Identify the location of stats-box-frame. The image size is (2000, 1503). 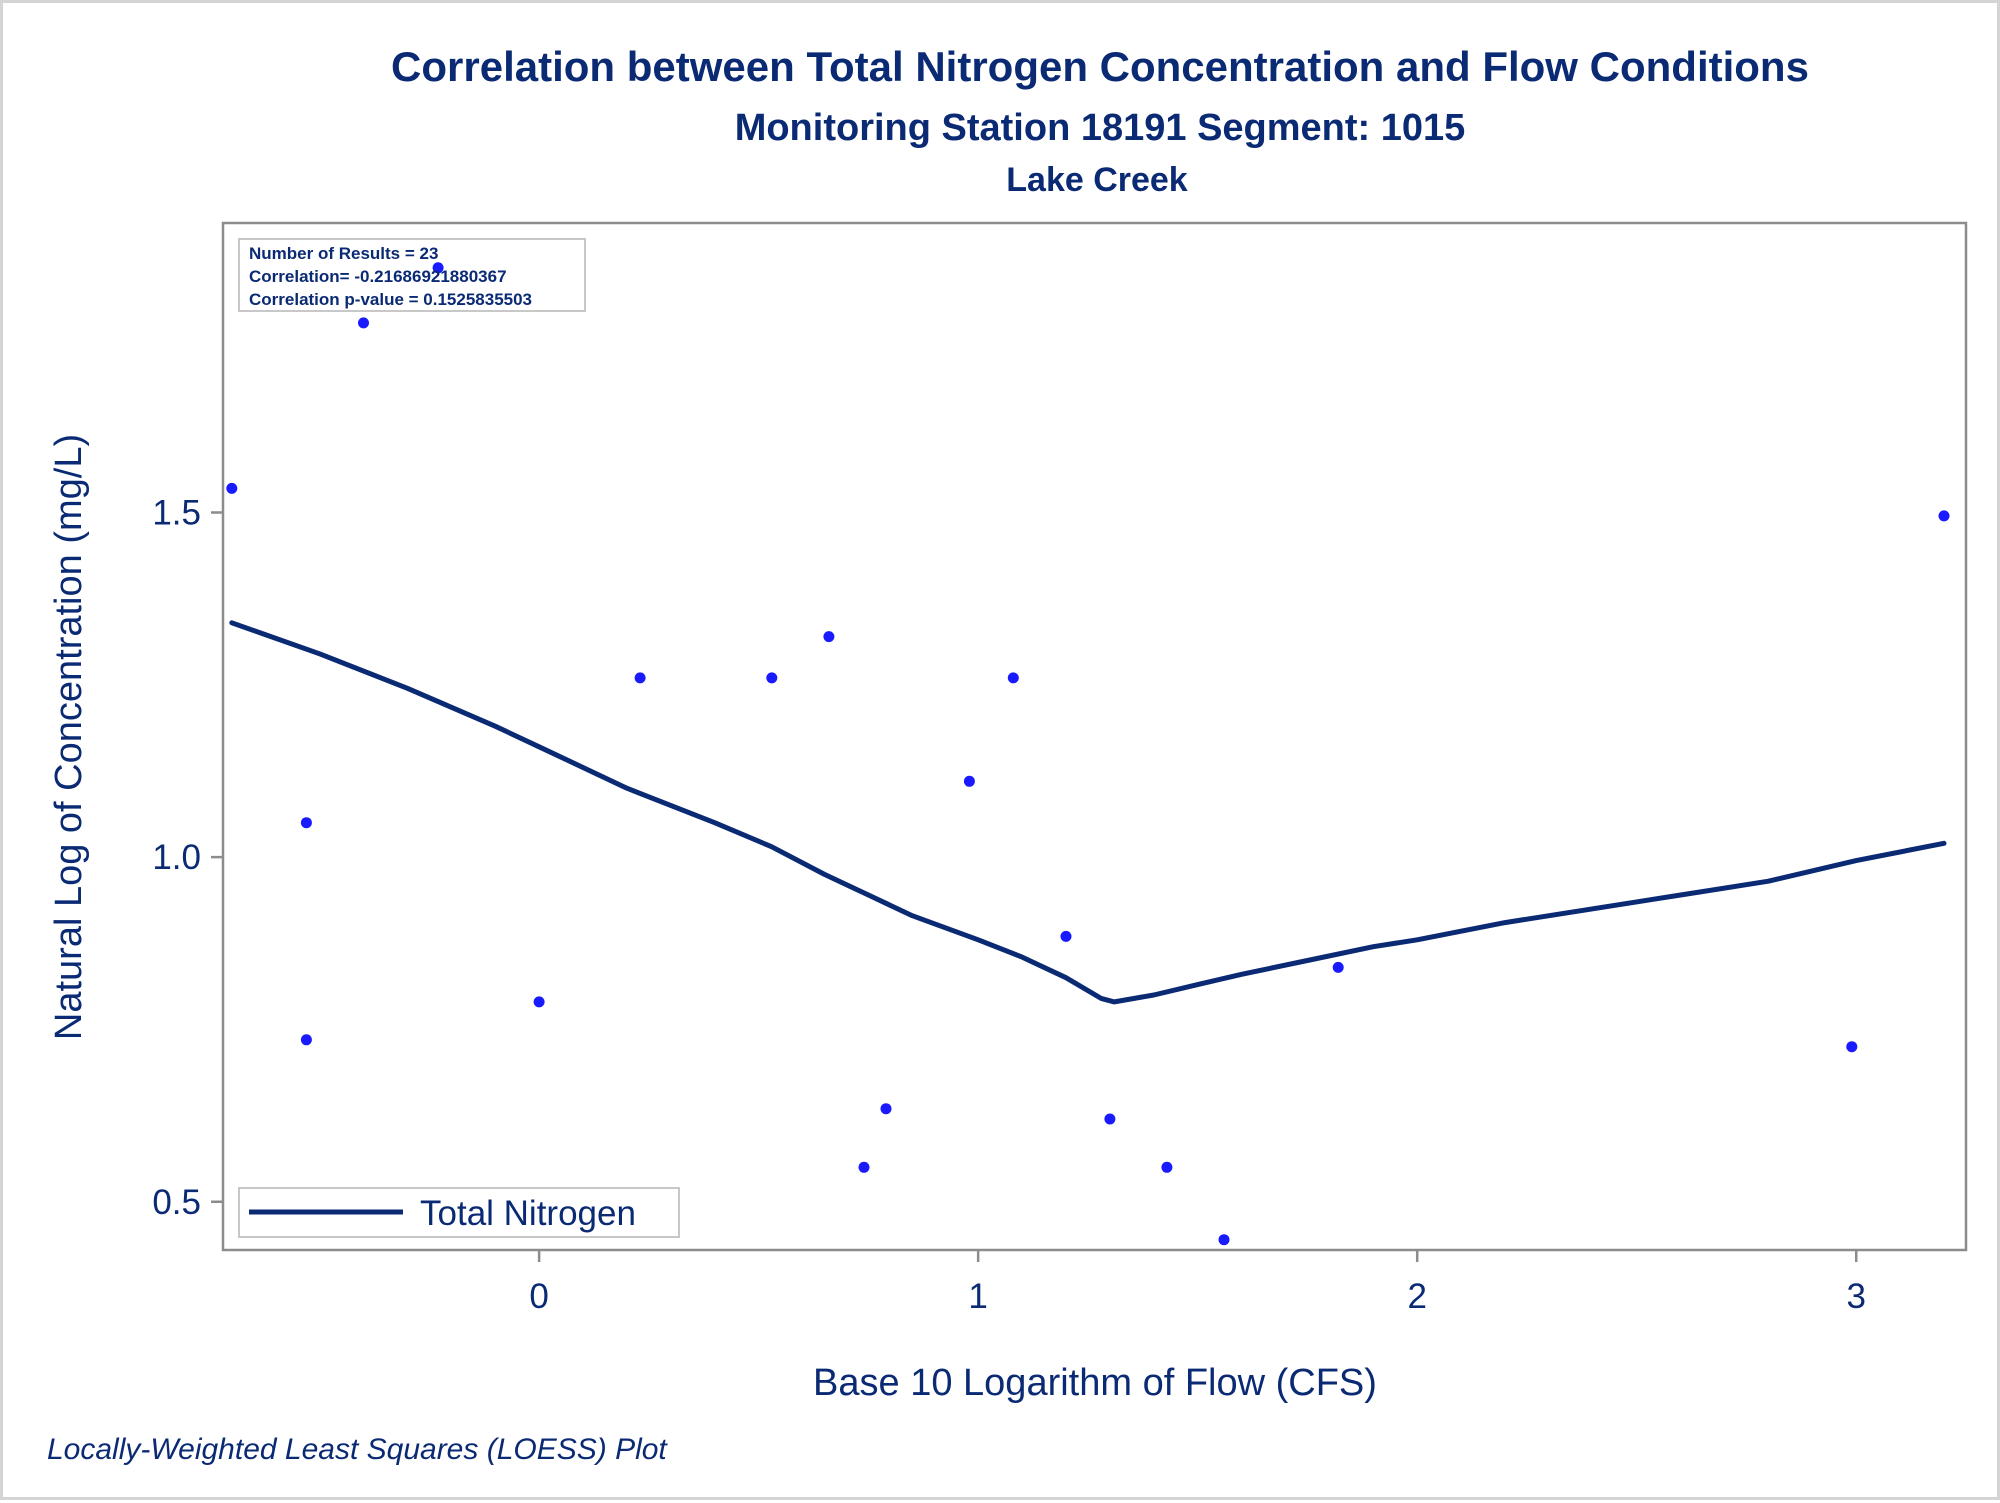
(412, 275).